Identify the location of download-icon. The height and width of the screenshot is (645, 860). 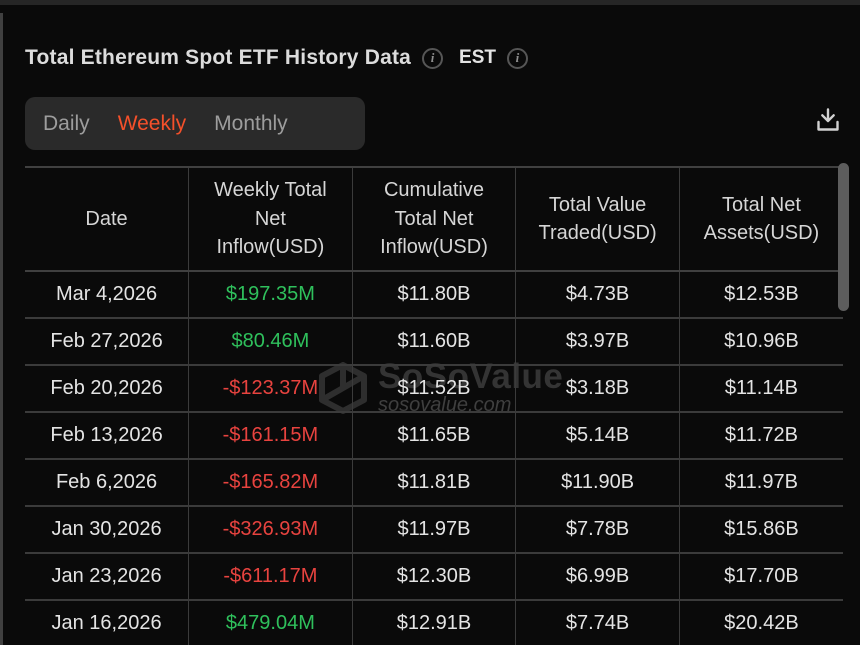
(828, 120).